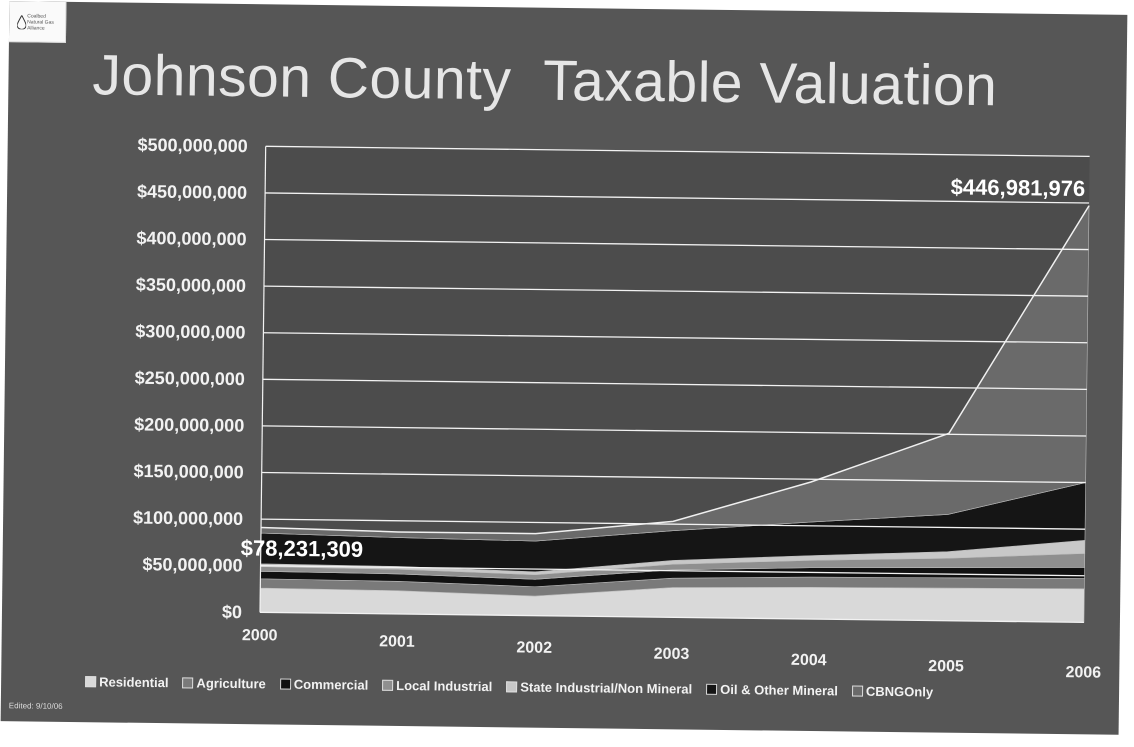 The image size is (1134, 747). I want to click on edited-note: Edited: 9/10/06, so click(35, 706).